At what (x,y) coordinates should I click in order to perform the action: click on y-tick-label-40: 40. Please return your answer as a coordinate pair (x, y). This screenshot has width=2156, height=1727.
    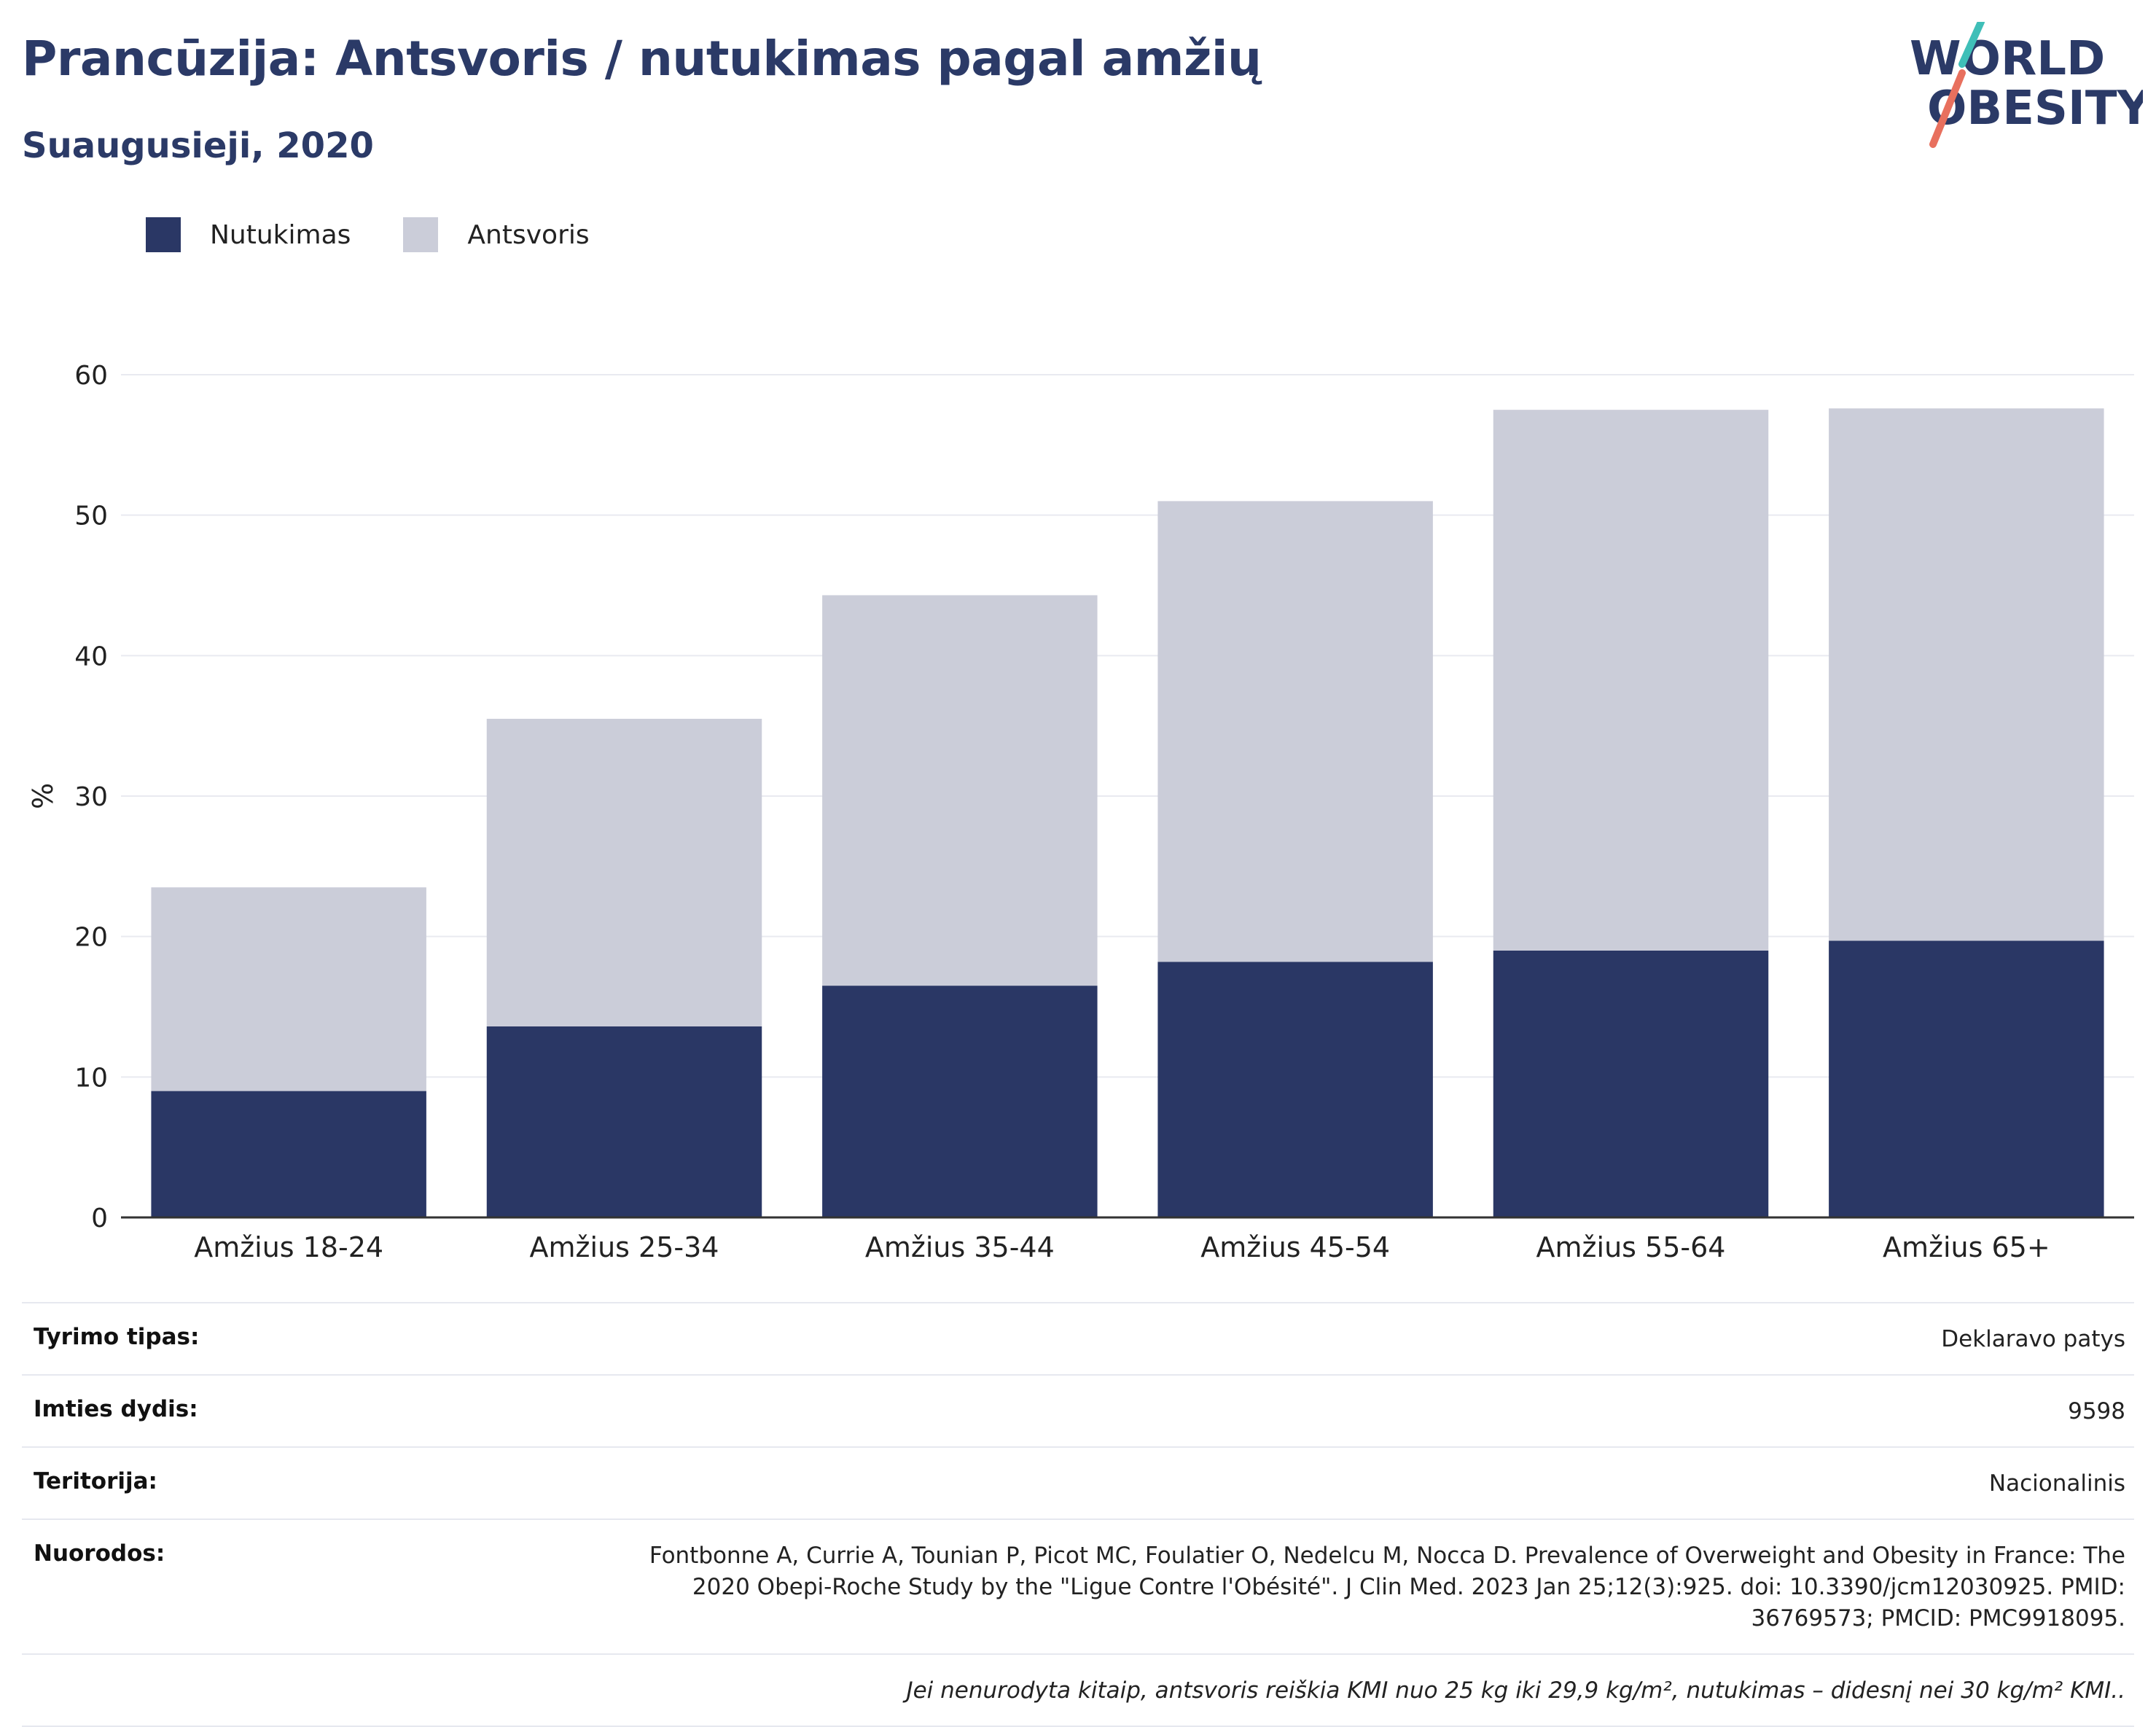
    Looking at the image, I should click on (91, 657).